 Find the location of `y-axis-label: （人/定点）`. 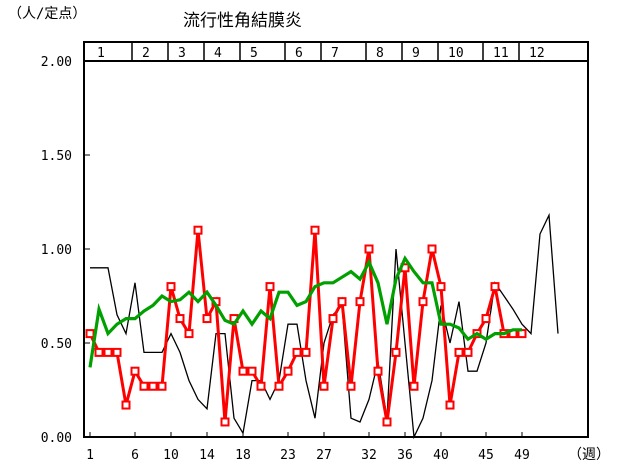

y-axis-label: （人/定点） is located at coordinates (47, 14).